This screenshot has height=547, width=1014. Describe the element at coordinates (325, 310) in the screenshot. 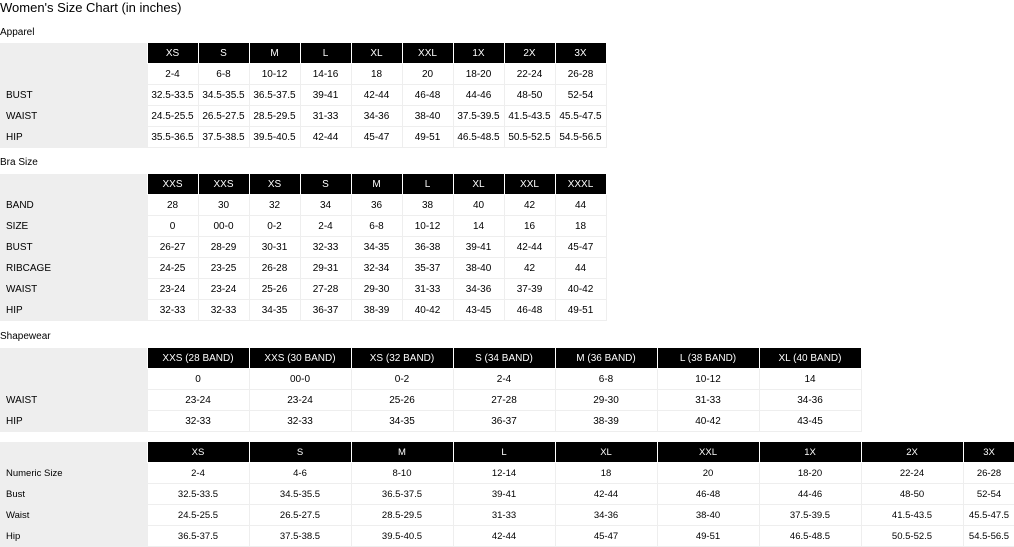

I see `table-cell: 36-37` at that location.